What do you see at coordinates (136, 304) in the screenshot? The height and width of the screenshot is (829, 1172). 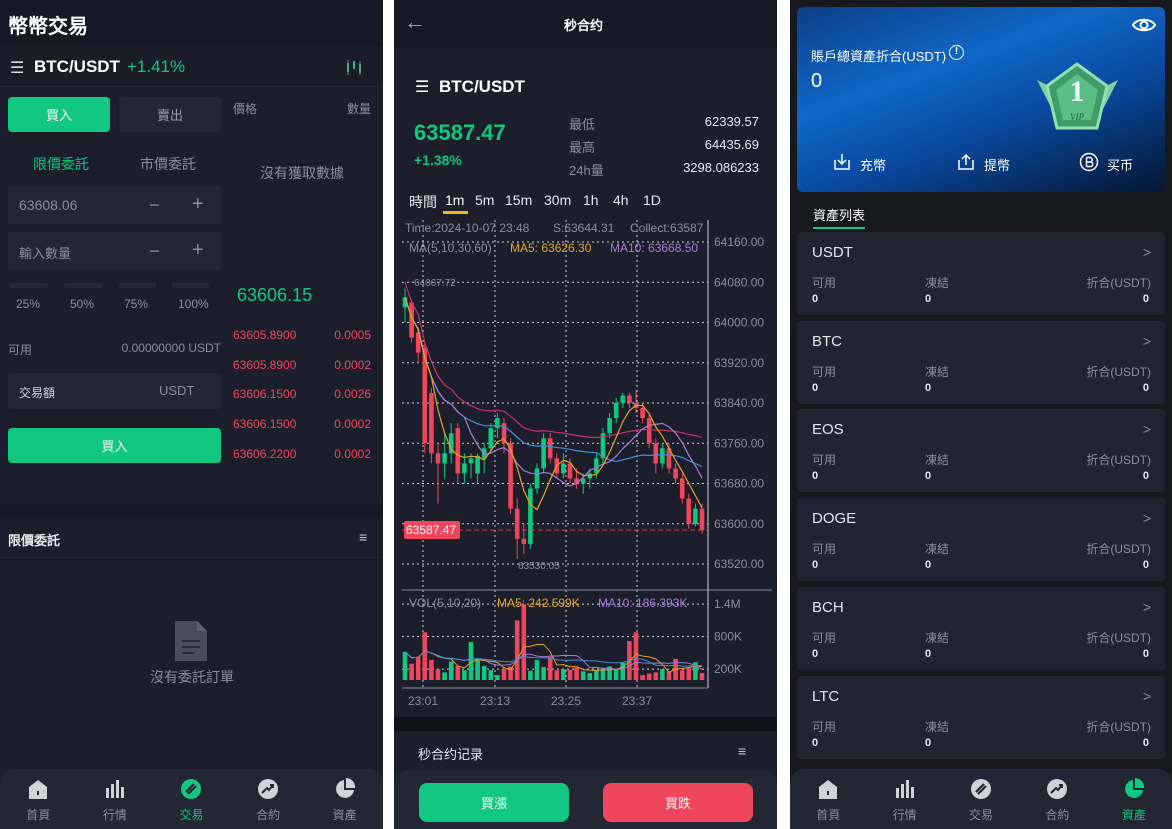 I see `percent-button-75: 75%` at bounding box center [136, 304].